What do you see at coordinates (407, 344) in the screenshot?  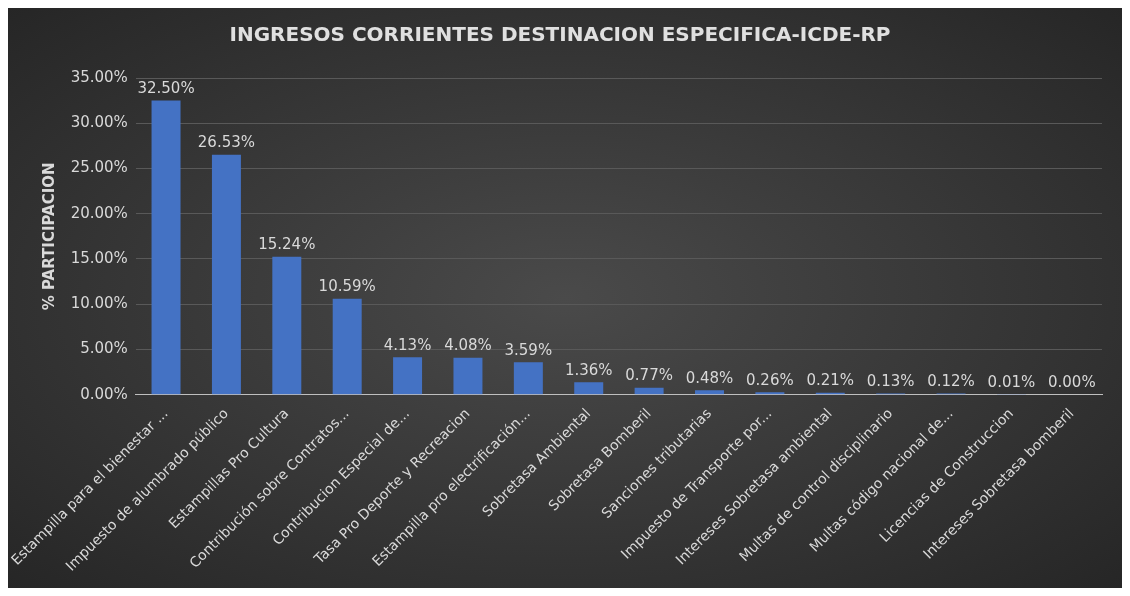 I see `data-label: 4.13%` at bounding box center [407, 344].